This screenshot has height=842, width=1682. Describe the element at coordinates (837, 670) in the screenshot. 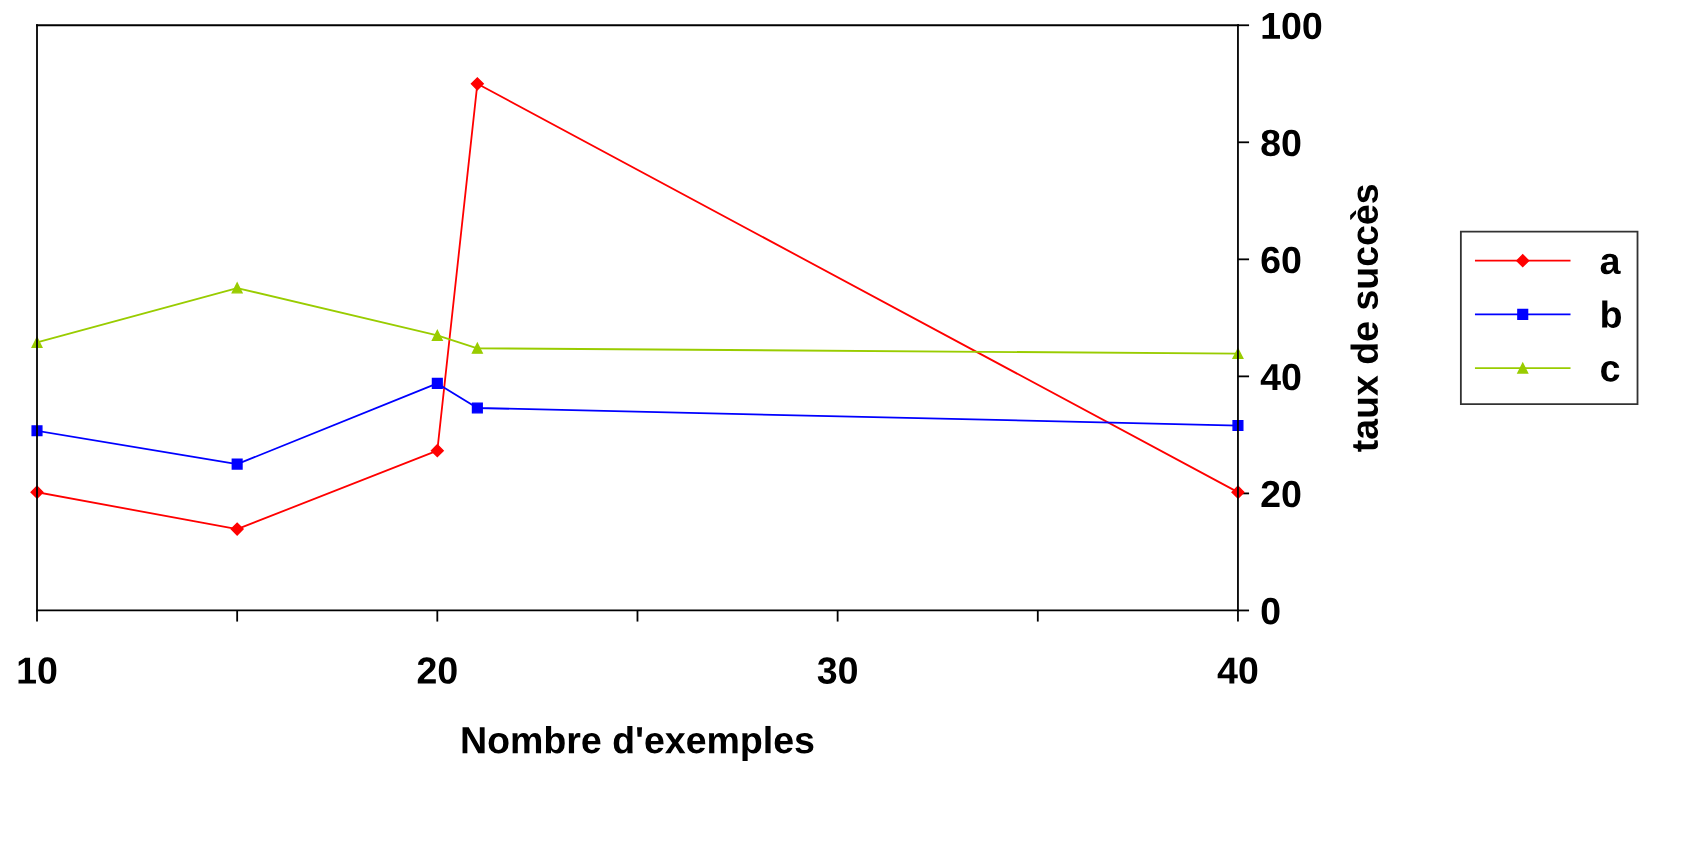

I see `x-tick-label: 30` at that location.